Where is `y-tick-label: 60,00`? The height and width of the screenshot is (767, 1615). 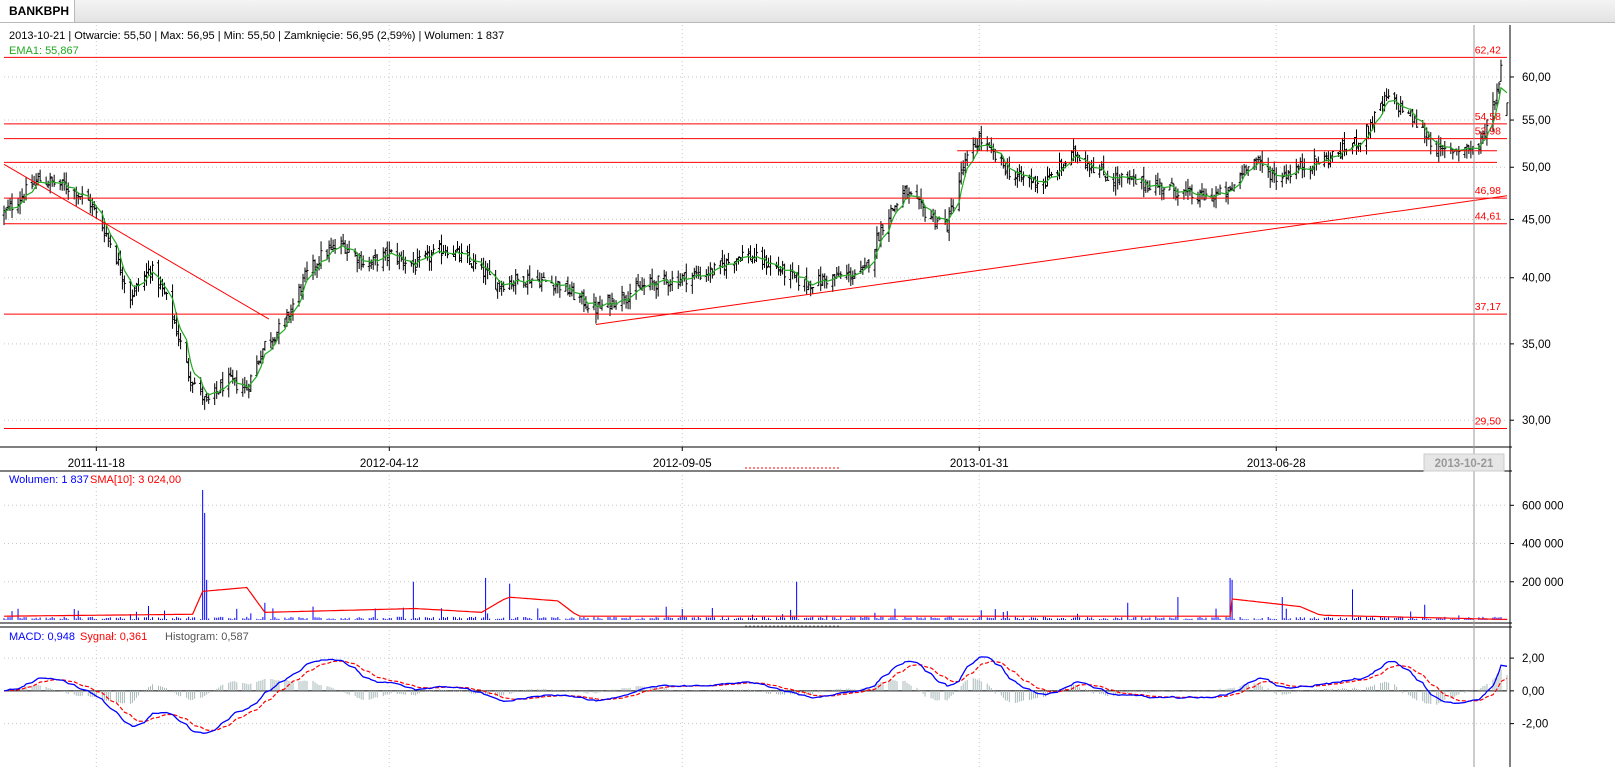 y-tick-label: 60,00 is located at coordinates (1536, 78).